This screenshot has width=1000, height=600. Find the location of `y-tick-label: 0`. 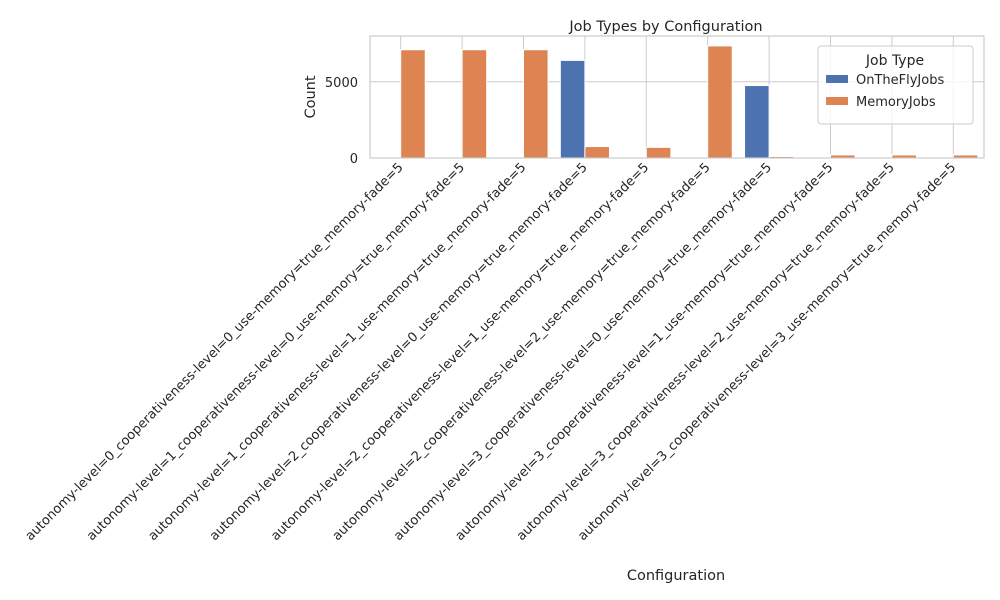

y-tick-label: 0 is located at coordinates (354, 159).